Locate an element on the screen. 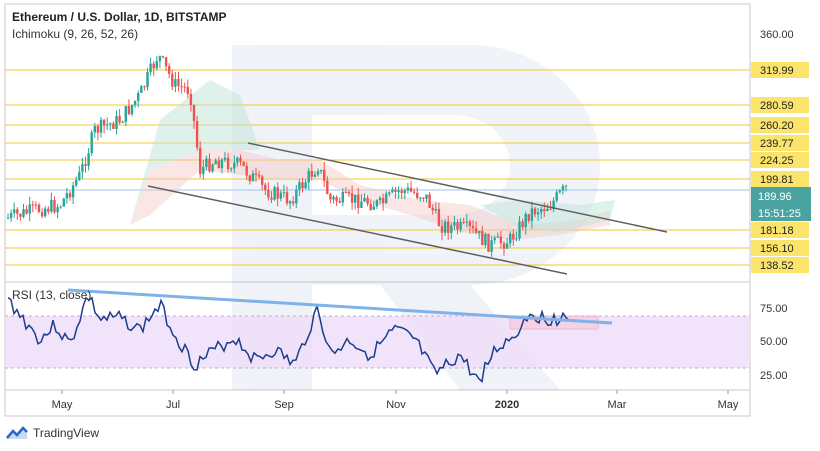 This screenshot has height=451, width=820. price-tick: 319.99 is located at coordinates (777, 71).